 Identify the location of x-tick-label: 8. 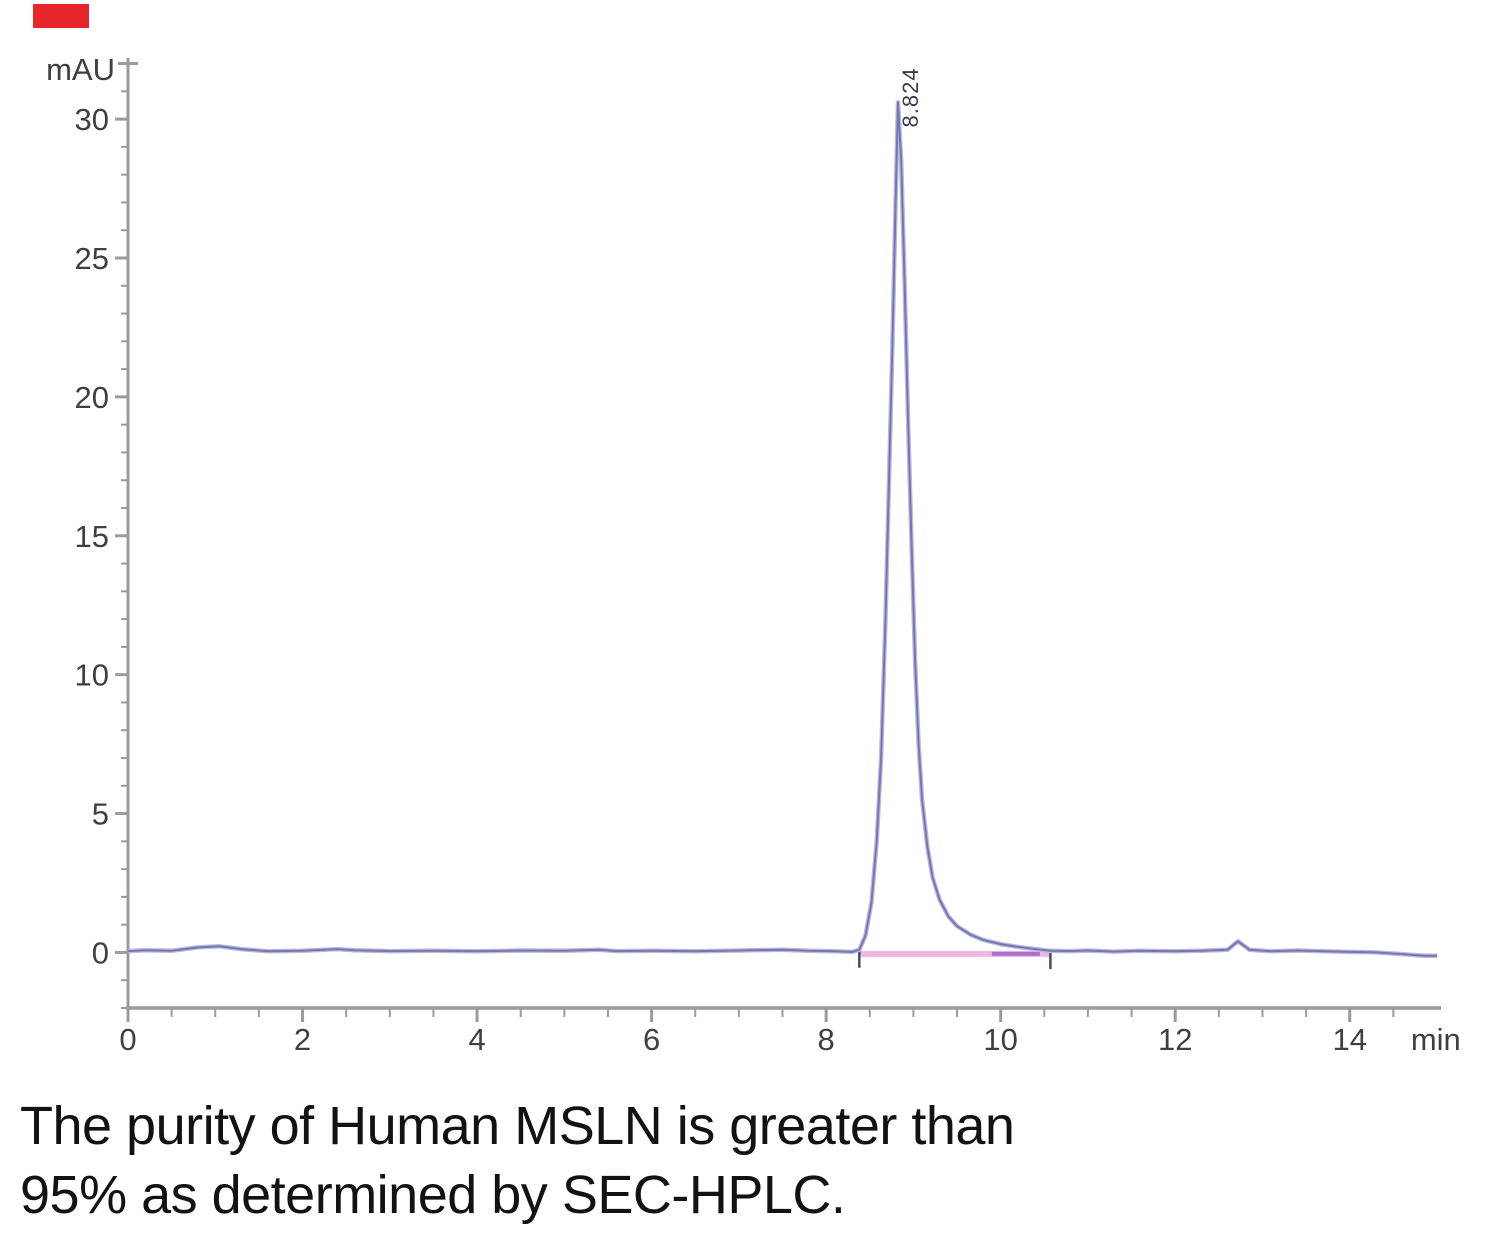
(826, 1039).